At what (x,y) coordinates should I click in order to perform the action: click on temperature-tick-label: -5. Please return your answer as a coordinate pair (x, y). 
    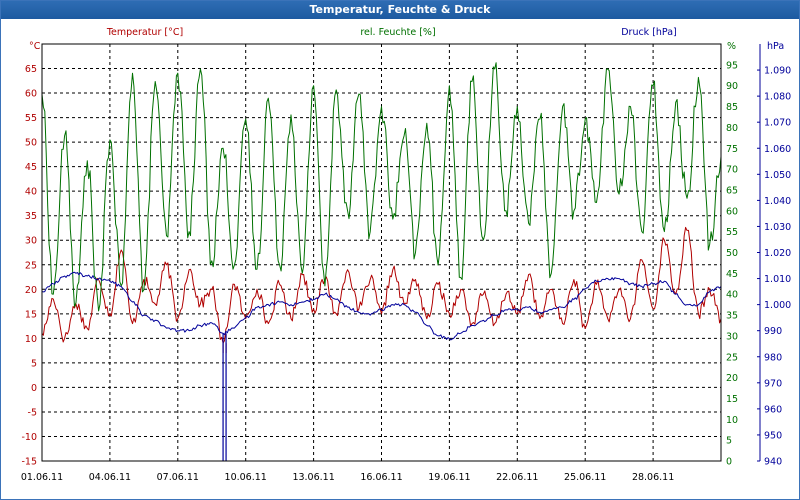
    Looking at the image, I should click on (32, 412).